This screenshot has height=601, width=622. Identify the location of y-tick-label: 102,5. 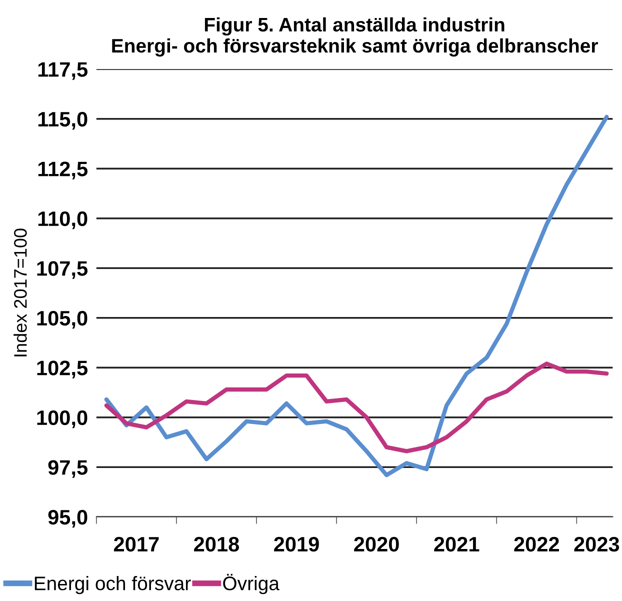
(62, 369).